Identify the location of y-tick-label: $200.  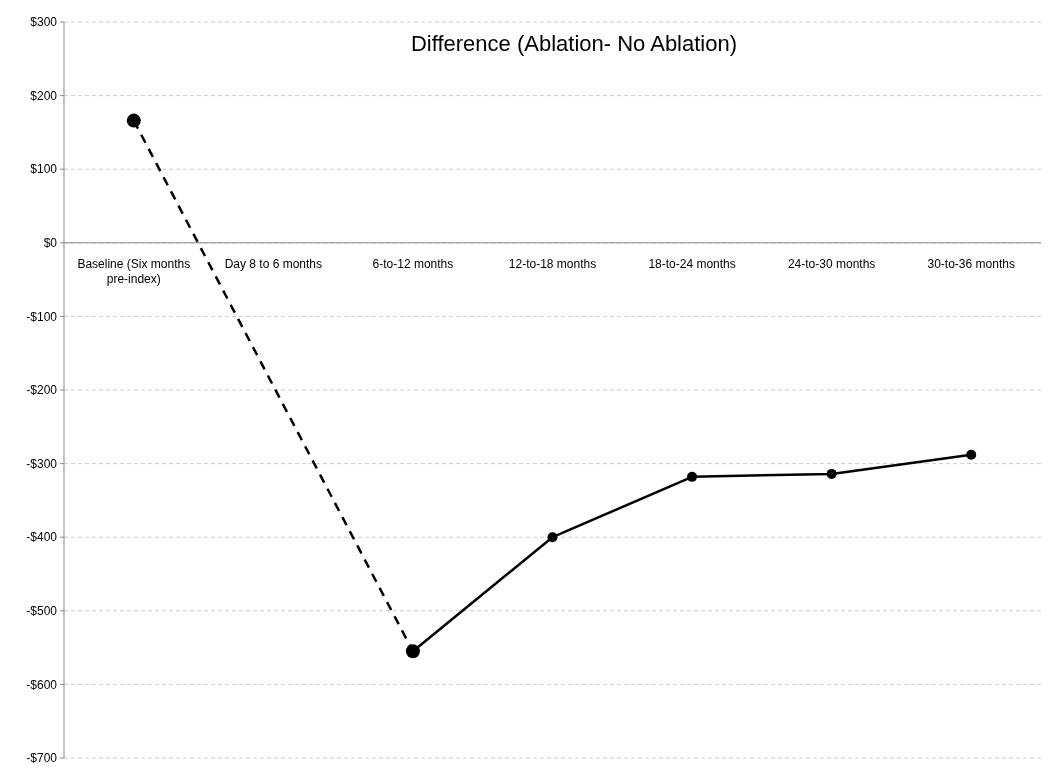
(44, 95).